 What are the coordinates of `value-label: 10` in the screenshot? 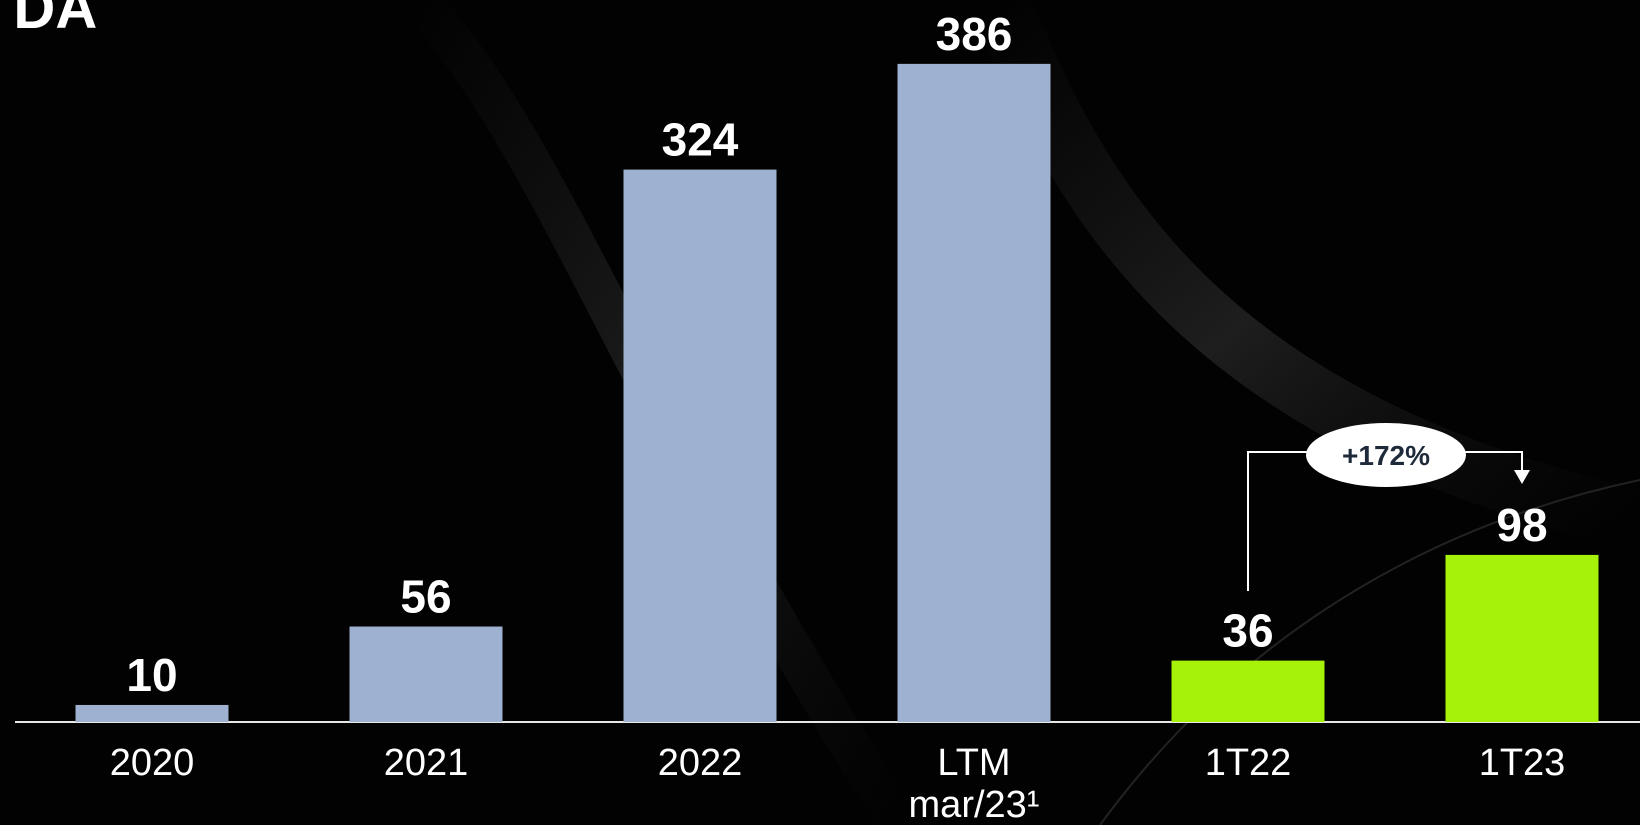 It's located at (151, 675).